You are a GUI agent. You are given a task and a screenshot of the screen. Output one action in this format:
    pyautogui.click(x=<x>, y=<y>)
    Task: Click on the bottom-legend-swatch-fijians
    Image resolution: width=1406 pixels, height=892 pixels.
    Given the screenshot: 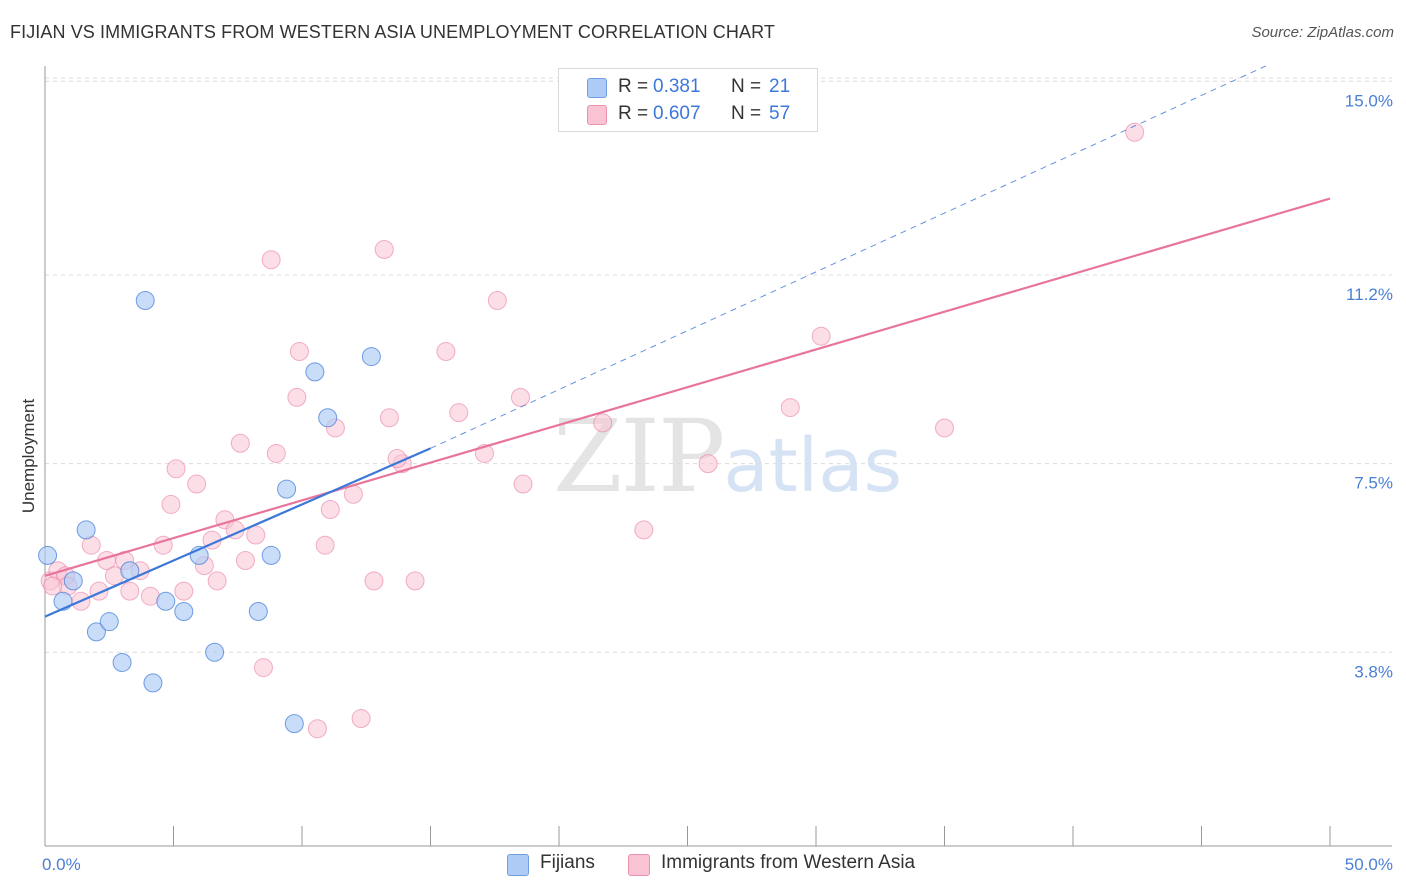 What is the action you would take?
    pyautogui.click(x=518, y=865)
    